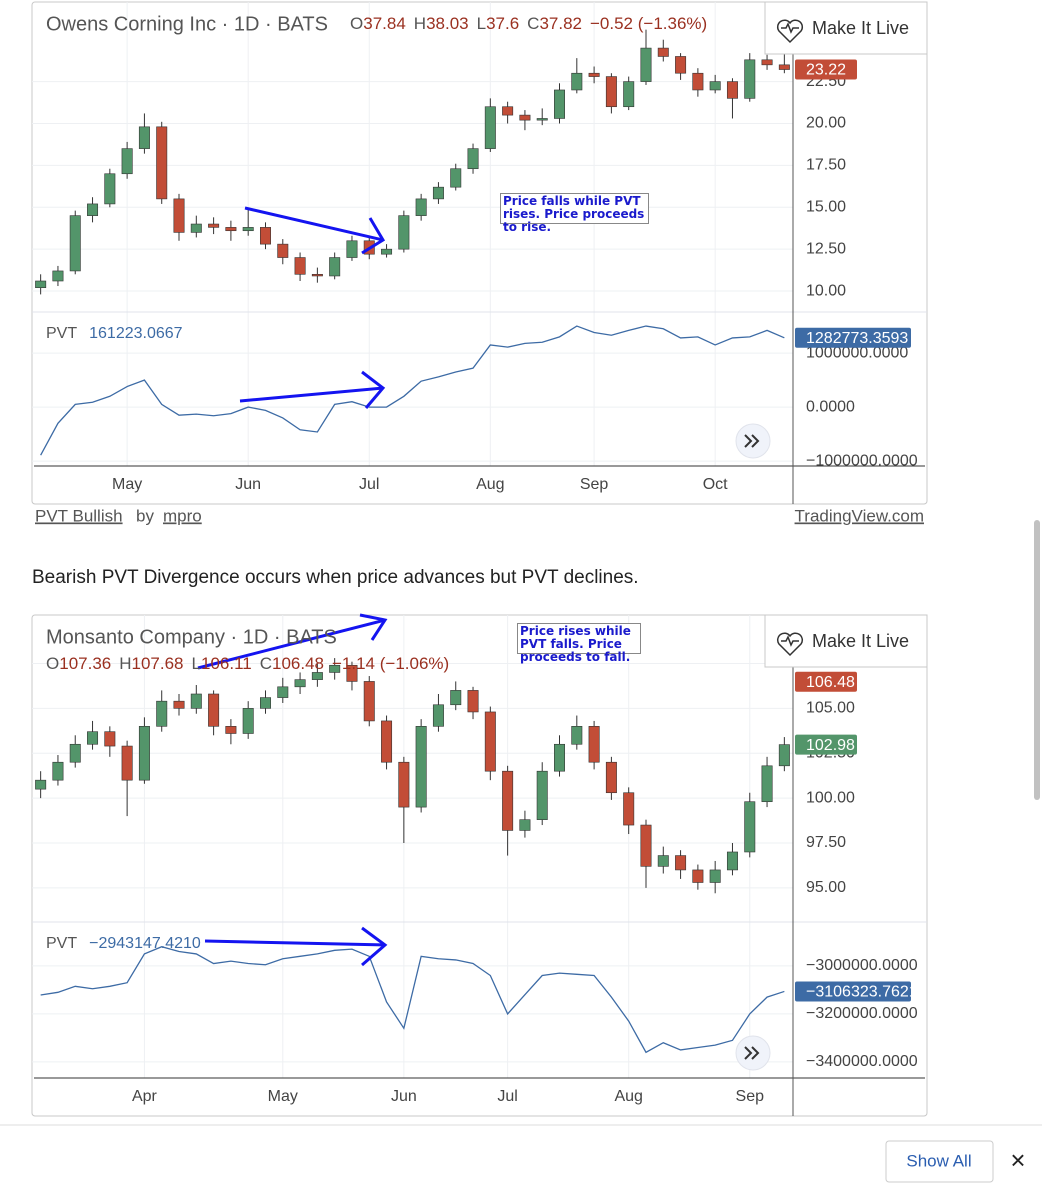  I want to click on x-tick-label: Apr, so click(145, 1096).